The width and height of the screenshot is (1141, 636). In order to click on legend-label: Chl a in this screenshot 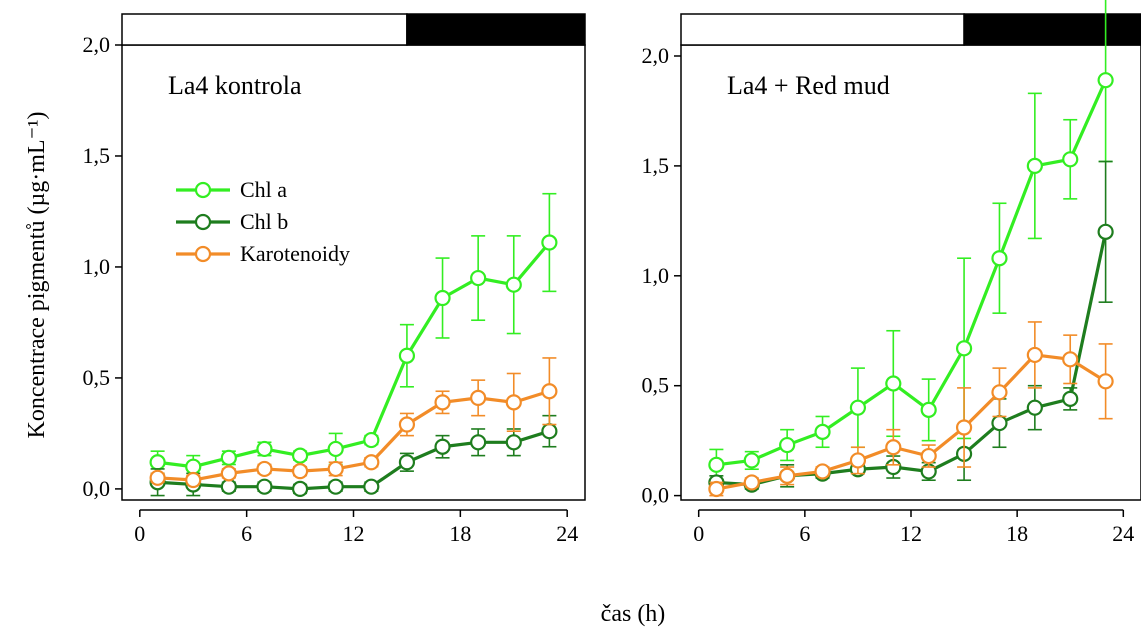, I will do `click(263, 189)`.